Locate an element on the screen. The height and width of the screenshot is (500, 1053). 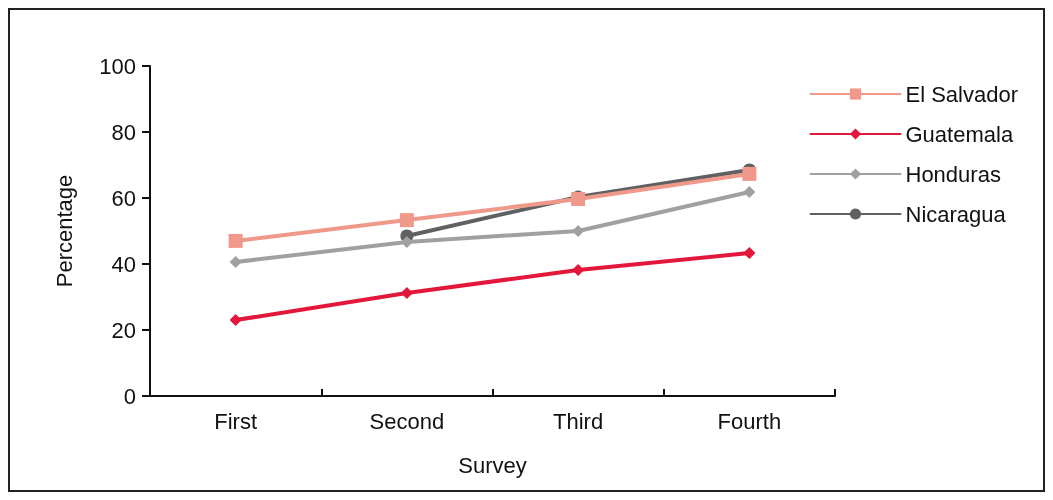
y-tick-label: 40 is located at coordinates (123, 264).